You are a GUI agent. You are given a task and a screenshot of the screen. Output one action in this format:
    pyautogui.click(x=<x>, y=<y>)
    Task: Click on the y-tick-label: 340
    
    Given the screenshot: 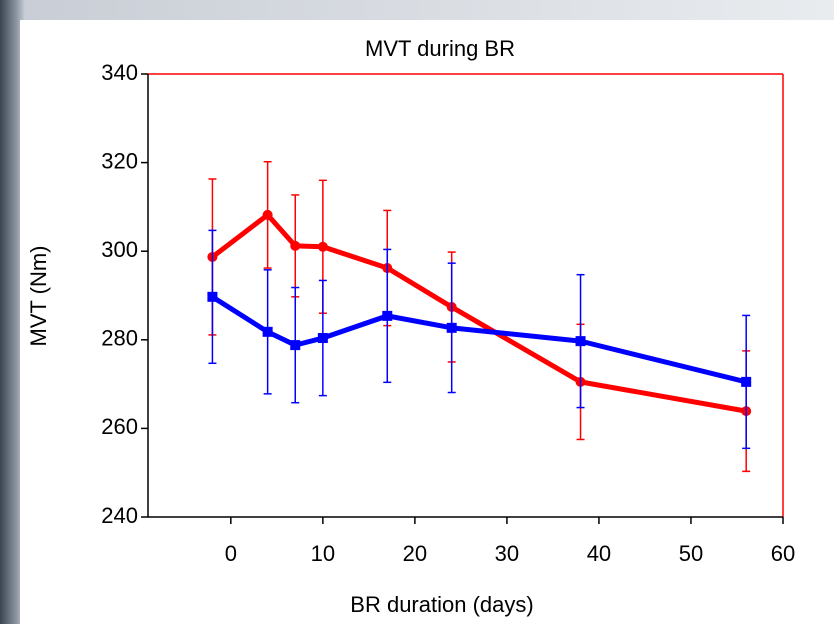 What is the action you would take?
    pyautogui.click(x=119, y=72)
    